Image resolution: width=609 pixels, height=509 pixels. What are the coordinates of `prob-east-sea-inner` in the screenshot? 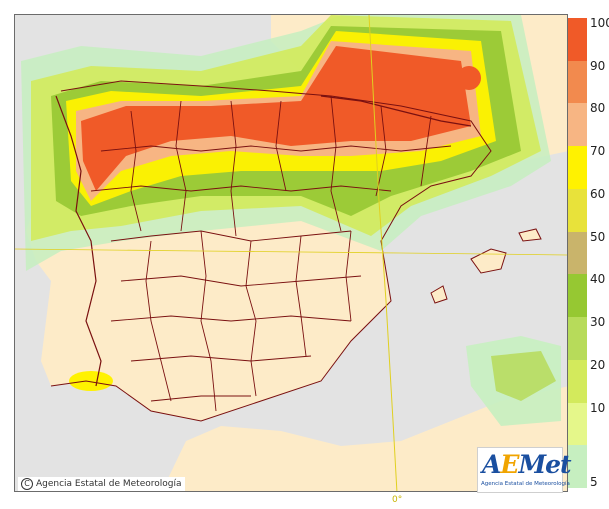 It's located at (523, 376).